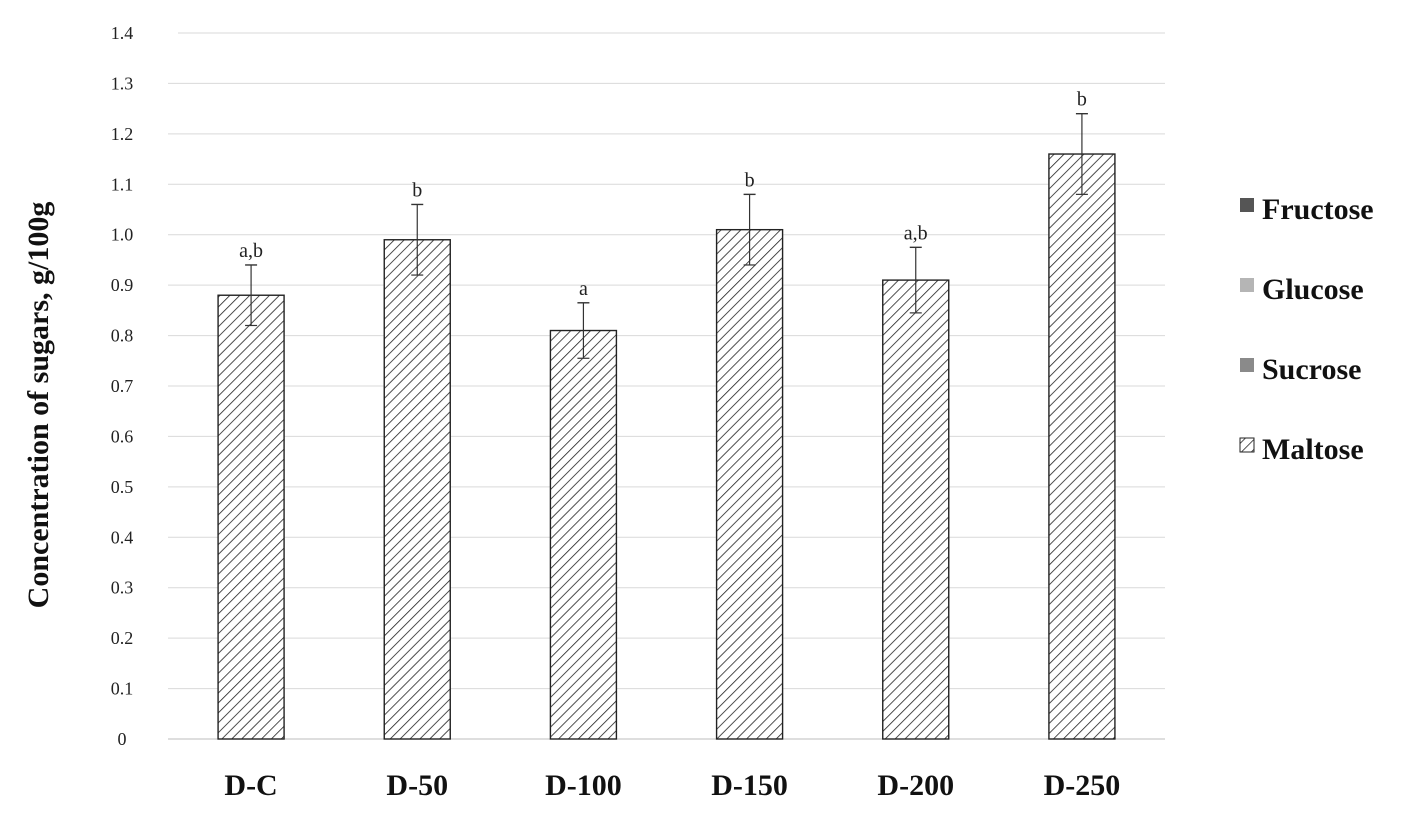 The width and height of the screenshot is (1418, 813). I want to click on legend-swatch-sucrose, so click(1247, 365).